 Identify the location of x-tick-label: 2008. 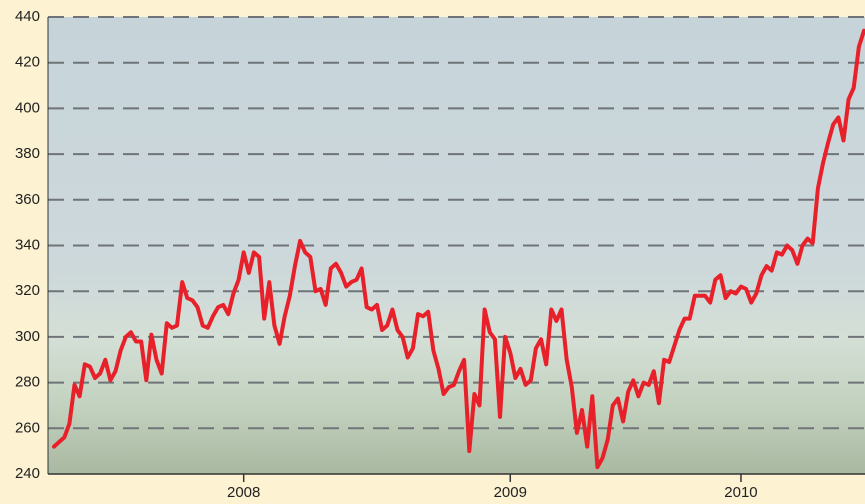
(243, 492).